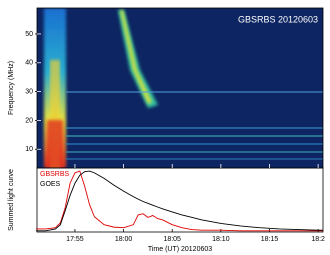  What do you see at coordinates (278, 19) in the screenshot?
I see `spectrogram-title: GBSRBS 20120603` at bounding box center [278, 19].